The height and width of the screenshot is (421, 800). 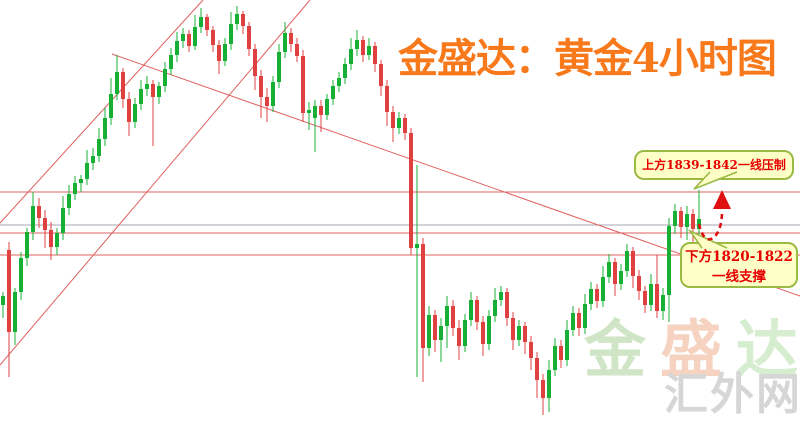 I want to click on watermark-site: 汇外网, so click(x=732, y=394).